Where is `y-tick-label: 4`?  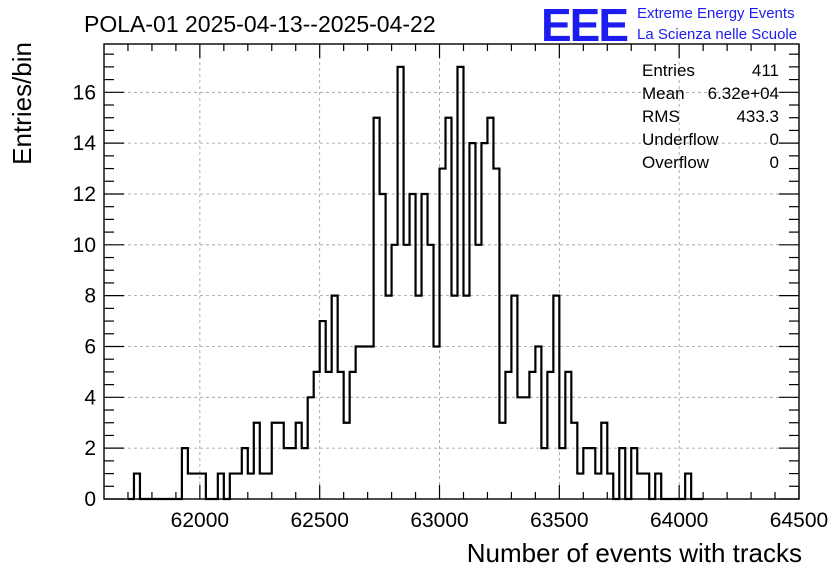 y-tick-label: 4 is located at coordinates (90, 397).